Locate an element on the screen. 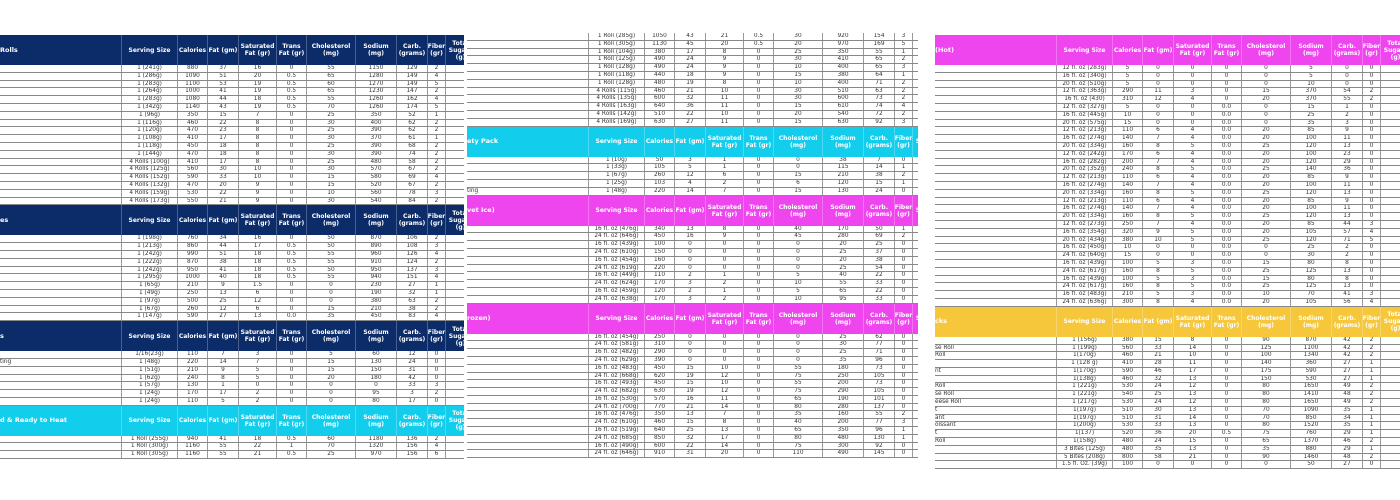 The height and width of the screenshot is (500, 1400). column-header: Total Sugars (g) is located at coordinates (1390, 50).